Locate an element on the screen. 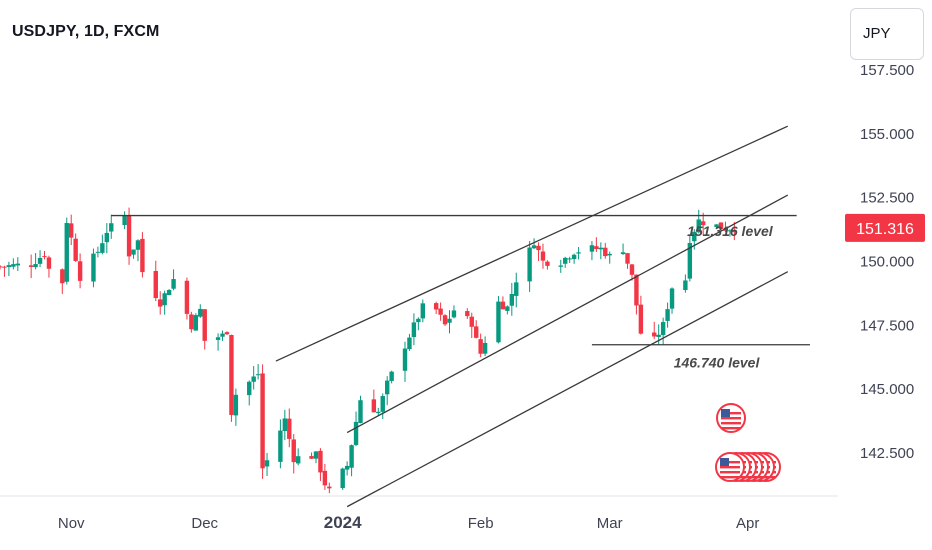 The image size is (932, 550). flag-canton is located at coordinates (725, 413).